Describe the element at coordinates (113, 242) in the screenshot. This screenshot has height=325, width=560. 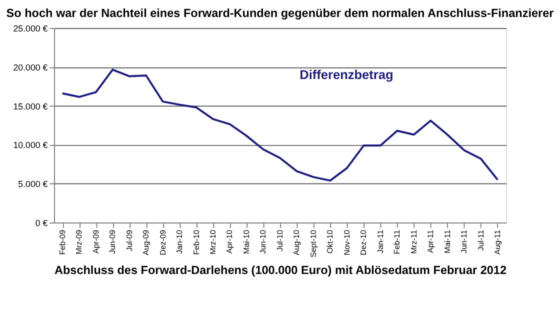
I see `x-tick-label: Jun-09` at that location.